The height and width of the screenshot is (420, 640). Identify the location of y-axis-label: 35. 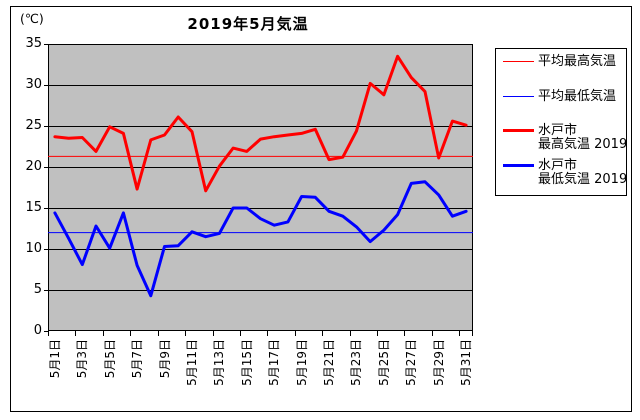
(33, 43).